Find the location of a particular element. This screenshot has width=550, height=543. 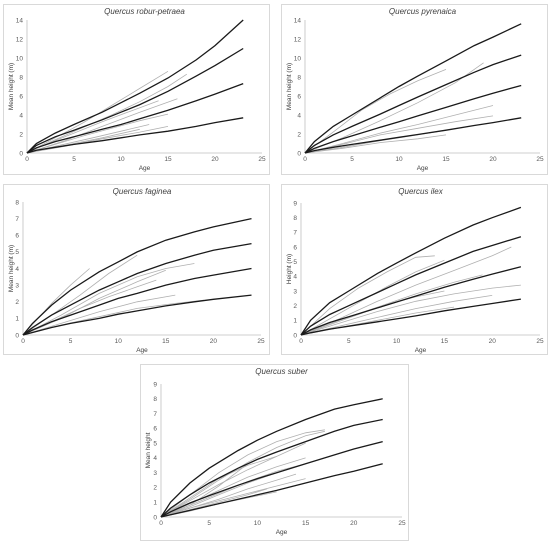

panel-title: Quercus pyrenaica is located at coordinates (423, 11).